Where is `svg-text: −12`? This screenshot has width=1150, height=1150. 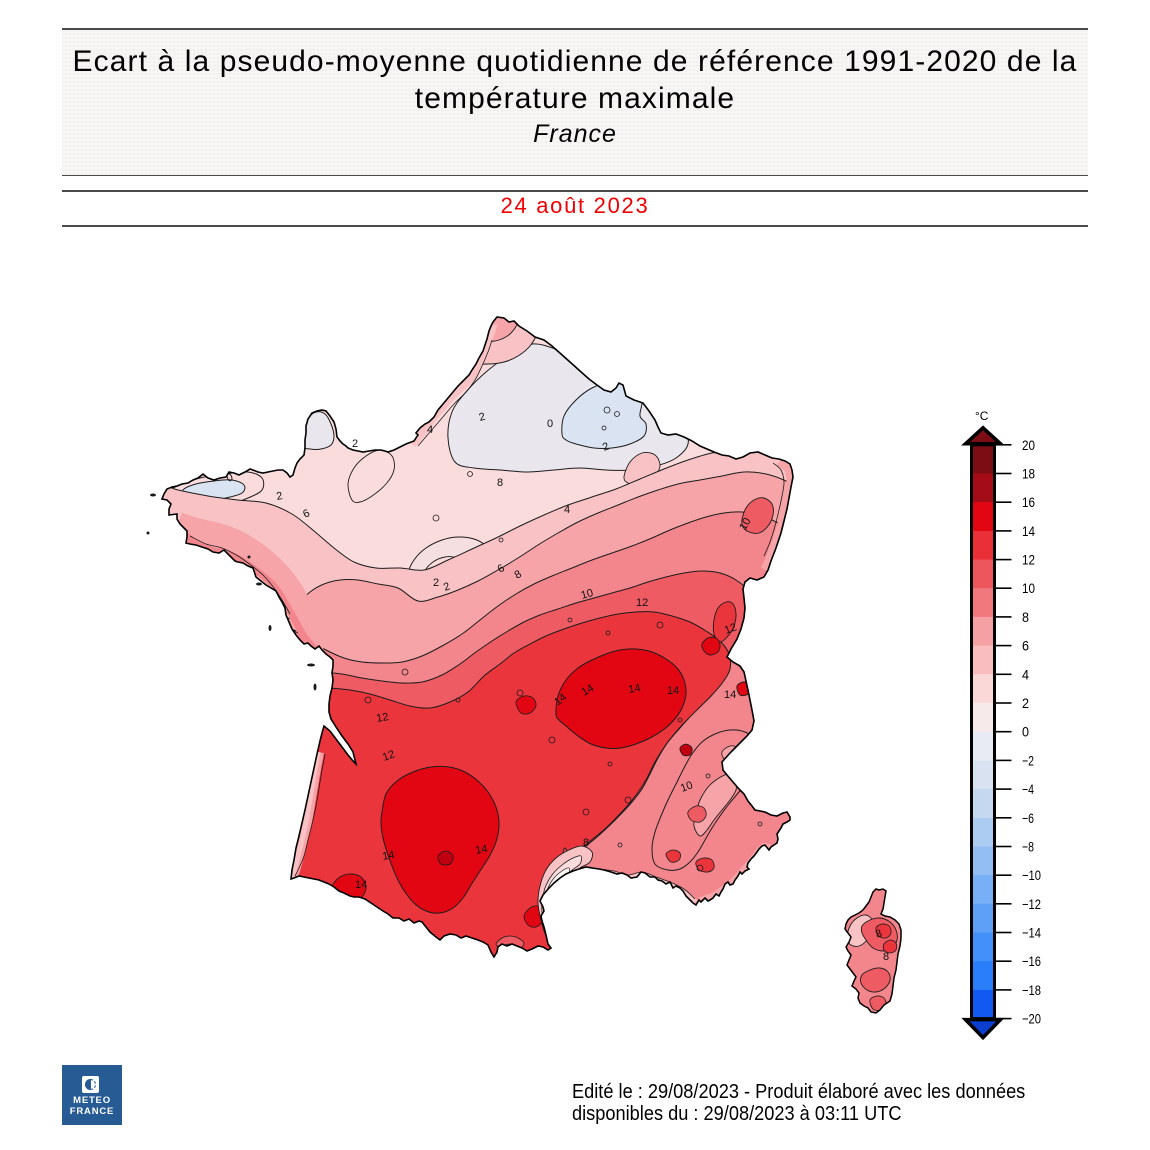 svg-text: −12 is located at coordinates (1031, 904).